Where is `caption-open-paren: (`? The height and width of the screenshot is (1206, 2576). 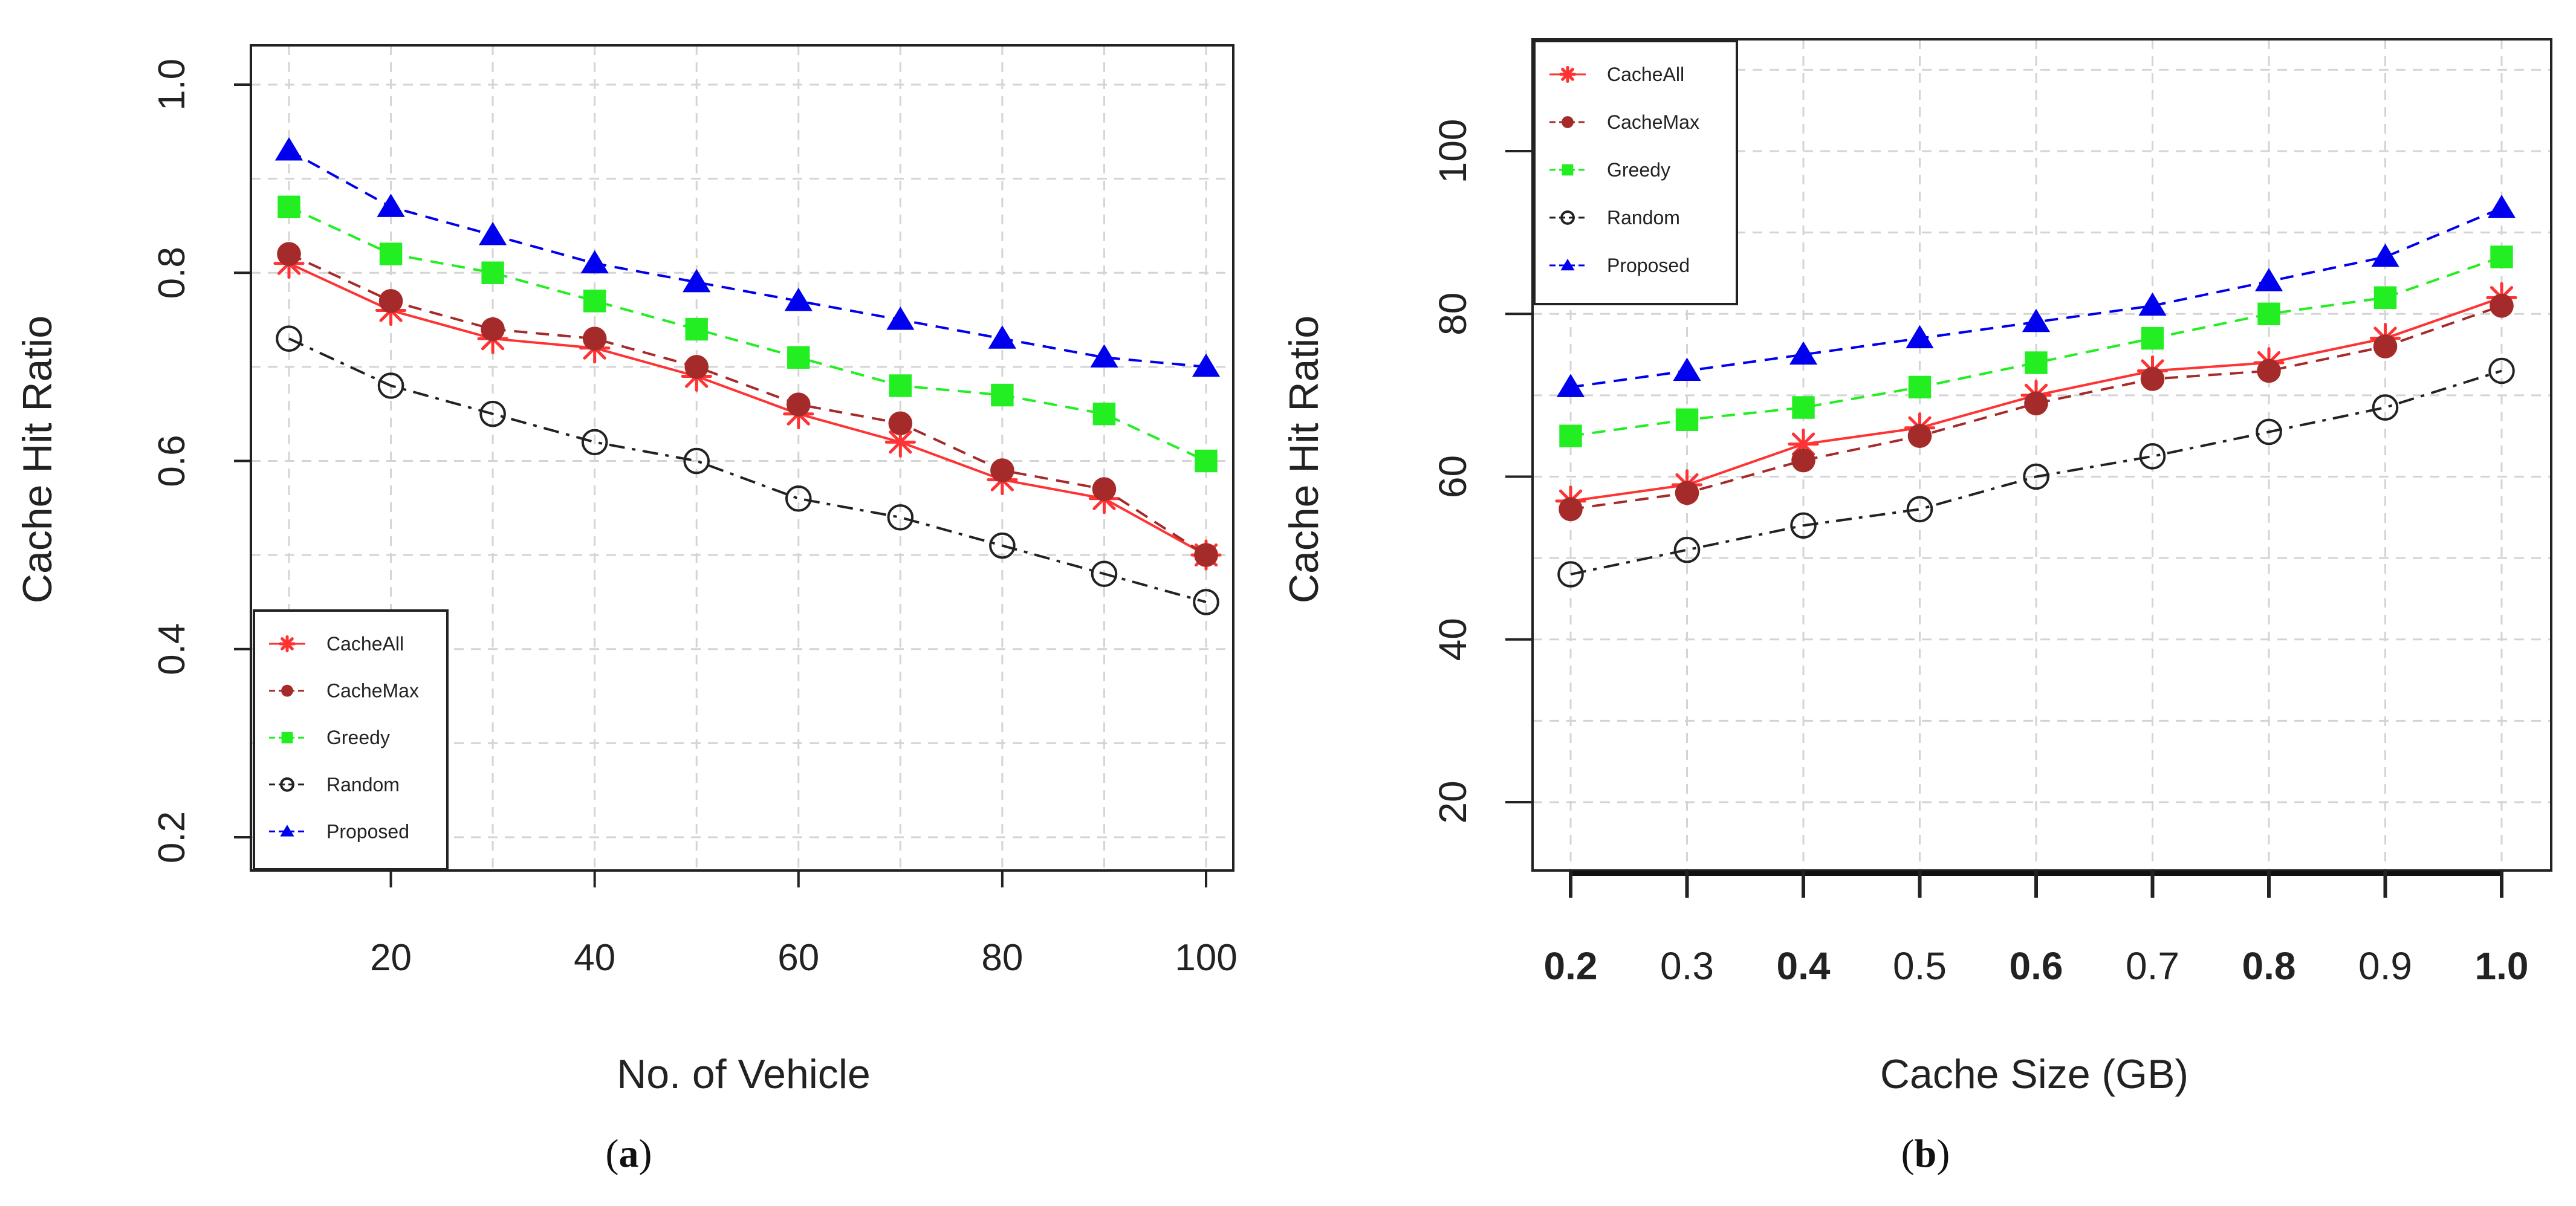 caption-open-paren: ( is located at coordinates (612, 1154).